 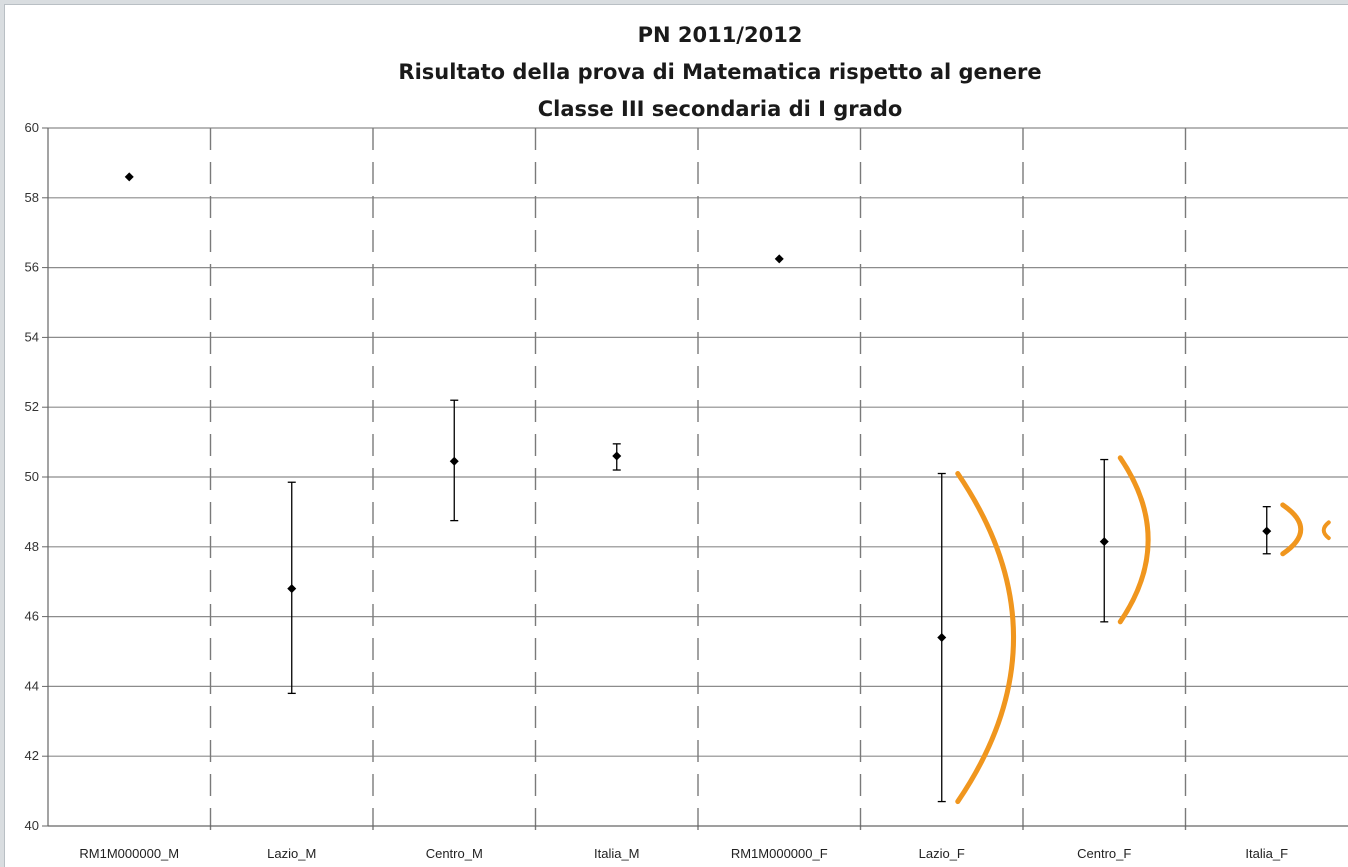 I want to click on y-tick-labels: 40 42 44 46 48 50 52 54 56 58 60, so click(x=32, y=476).